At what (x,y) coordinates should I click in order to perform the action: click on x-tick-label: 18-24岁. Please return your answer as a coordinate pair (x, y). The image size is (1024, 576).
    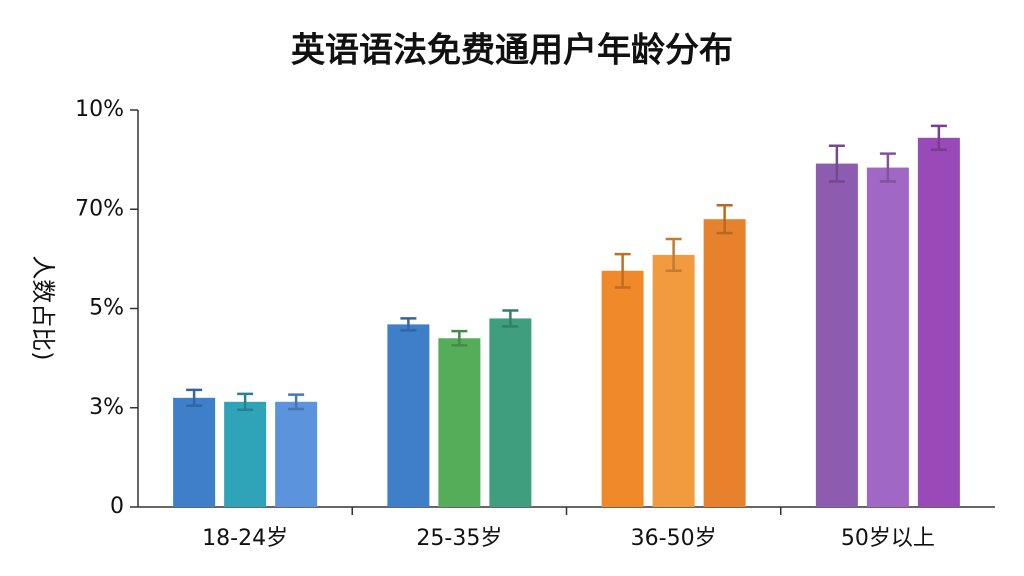
    Looking at the image, I should click on (245, 538).